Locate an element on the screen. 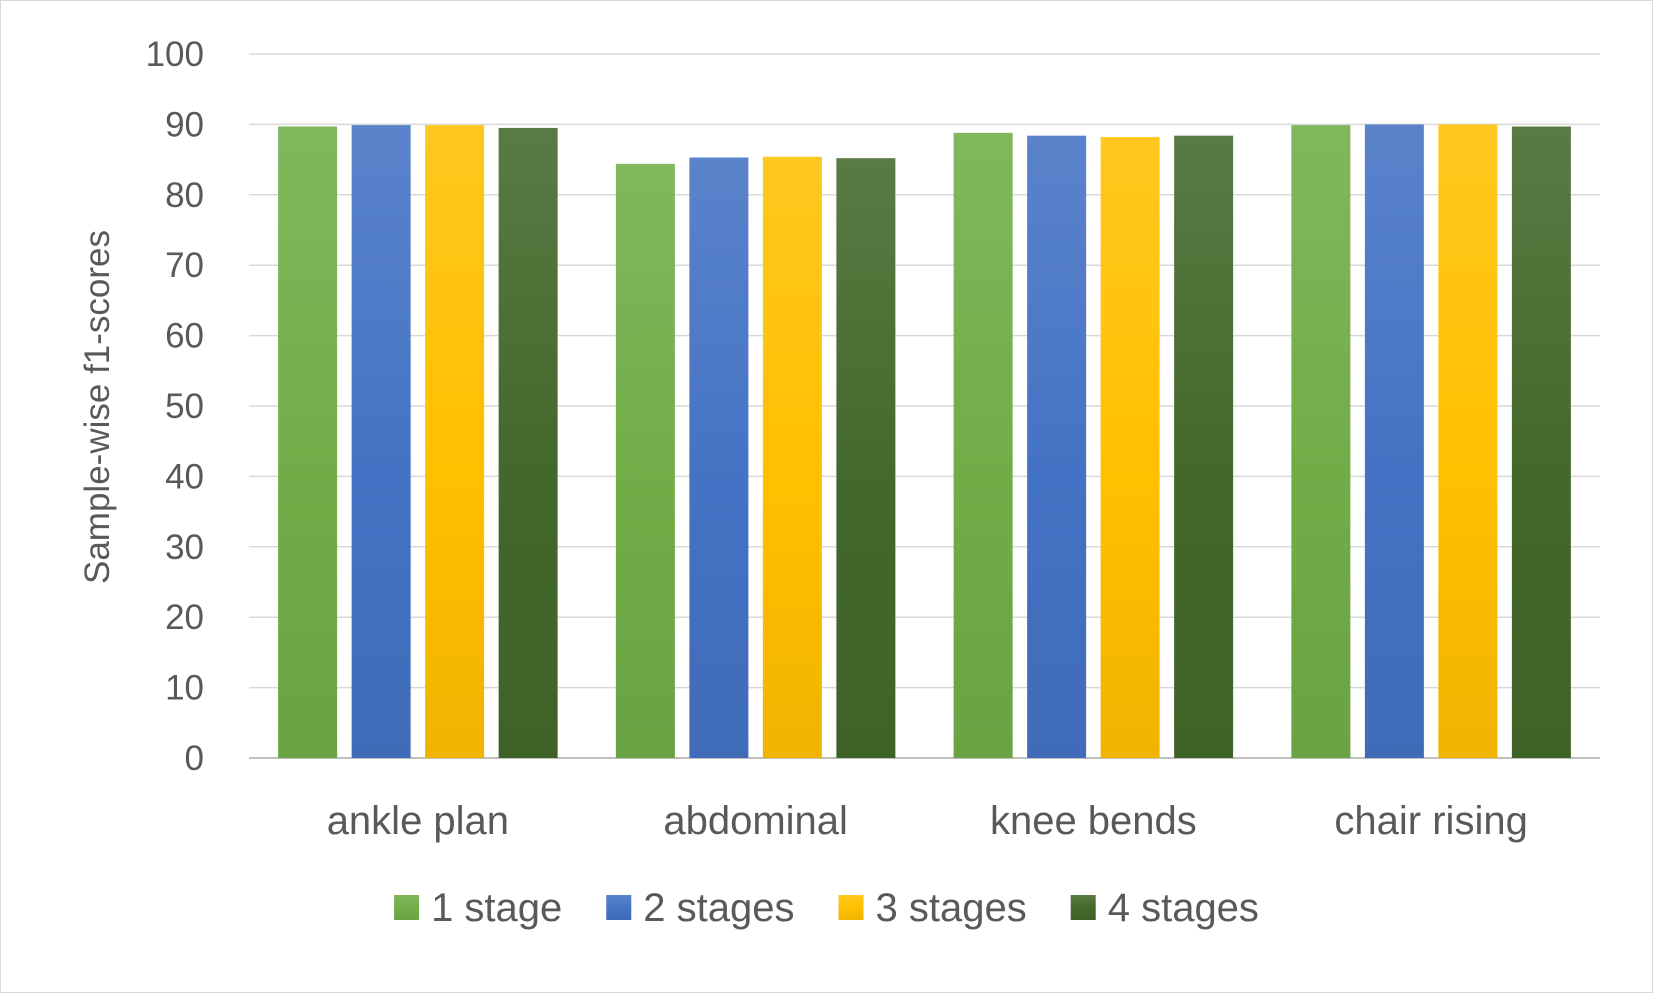 This screenshot has height=993, width=1653. y-tick-label: 60 is located at coordinates (184, 336).